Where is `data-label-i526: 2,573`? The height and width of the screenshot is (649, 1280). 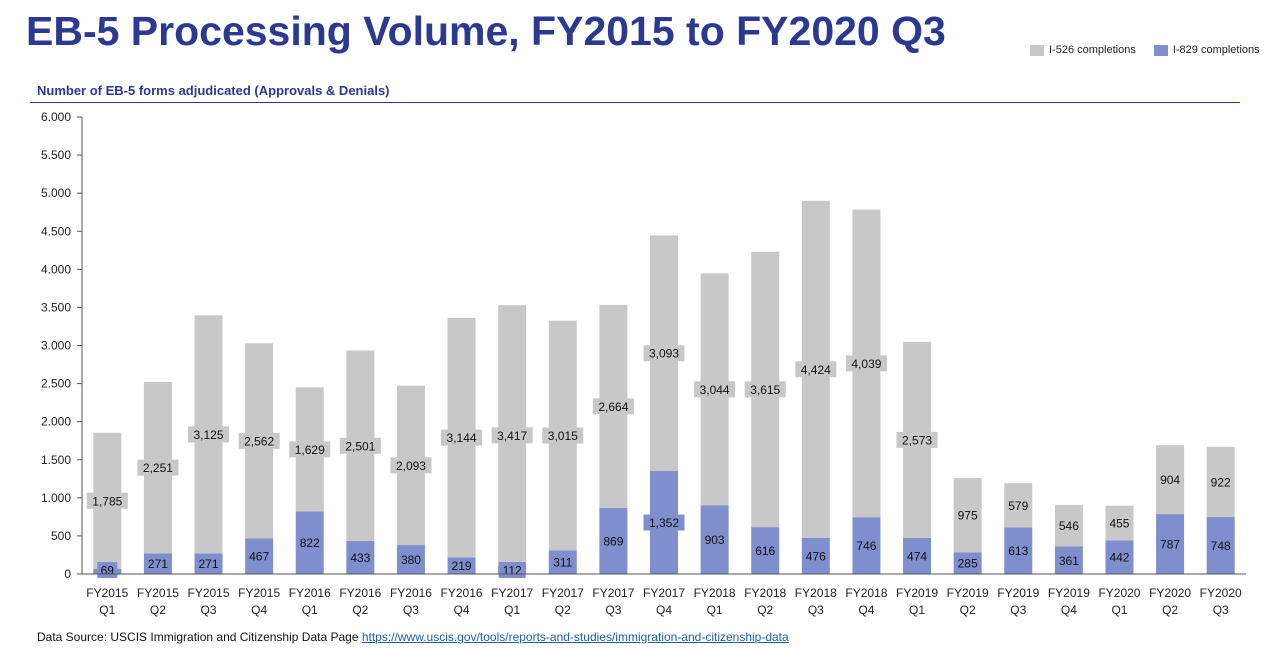
data-label-i526: 2,573 is located at coordinates (917, 440).